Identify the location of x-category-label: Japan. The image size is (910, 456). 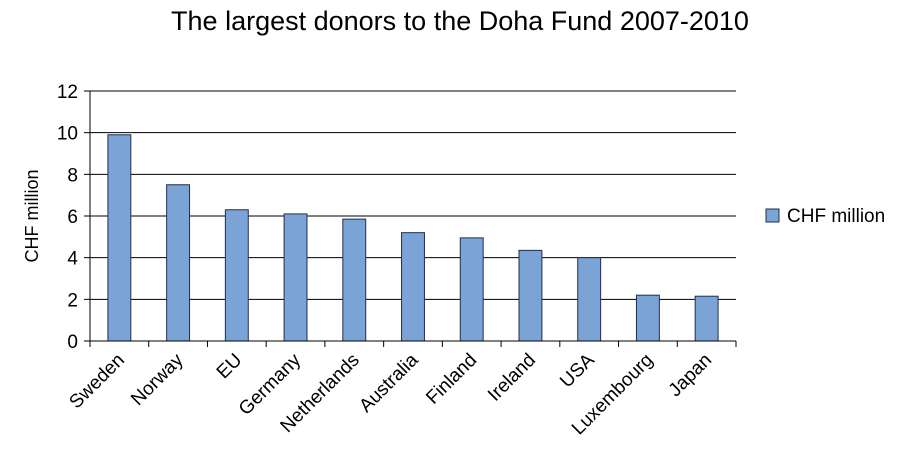
(690, 375).